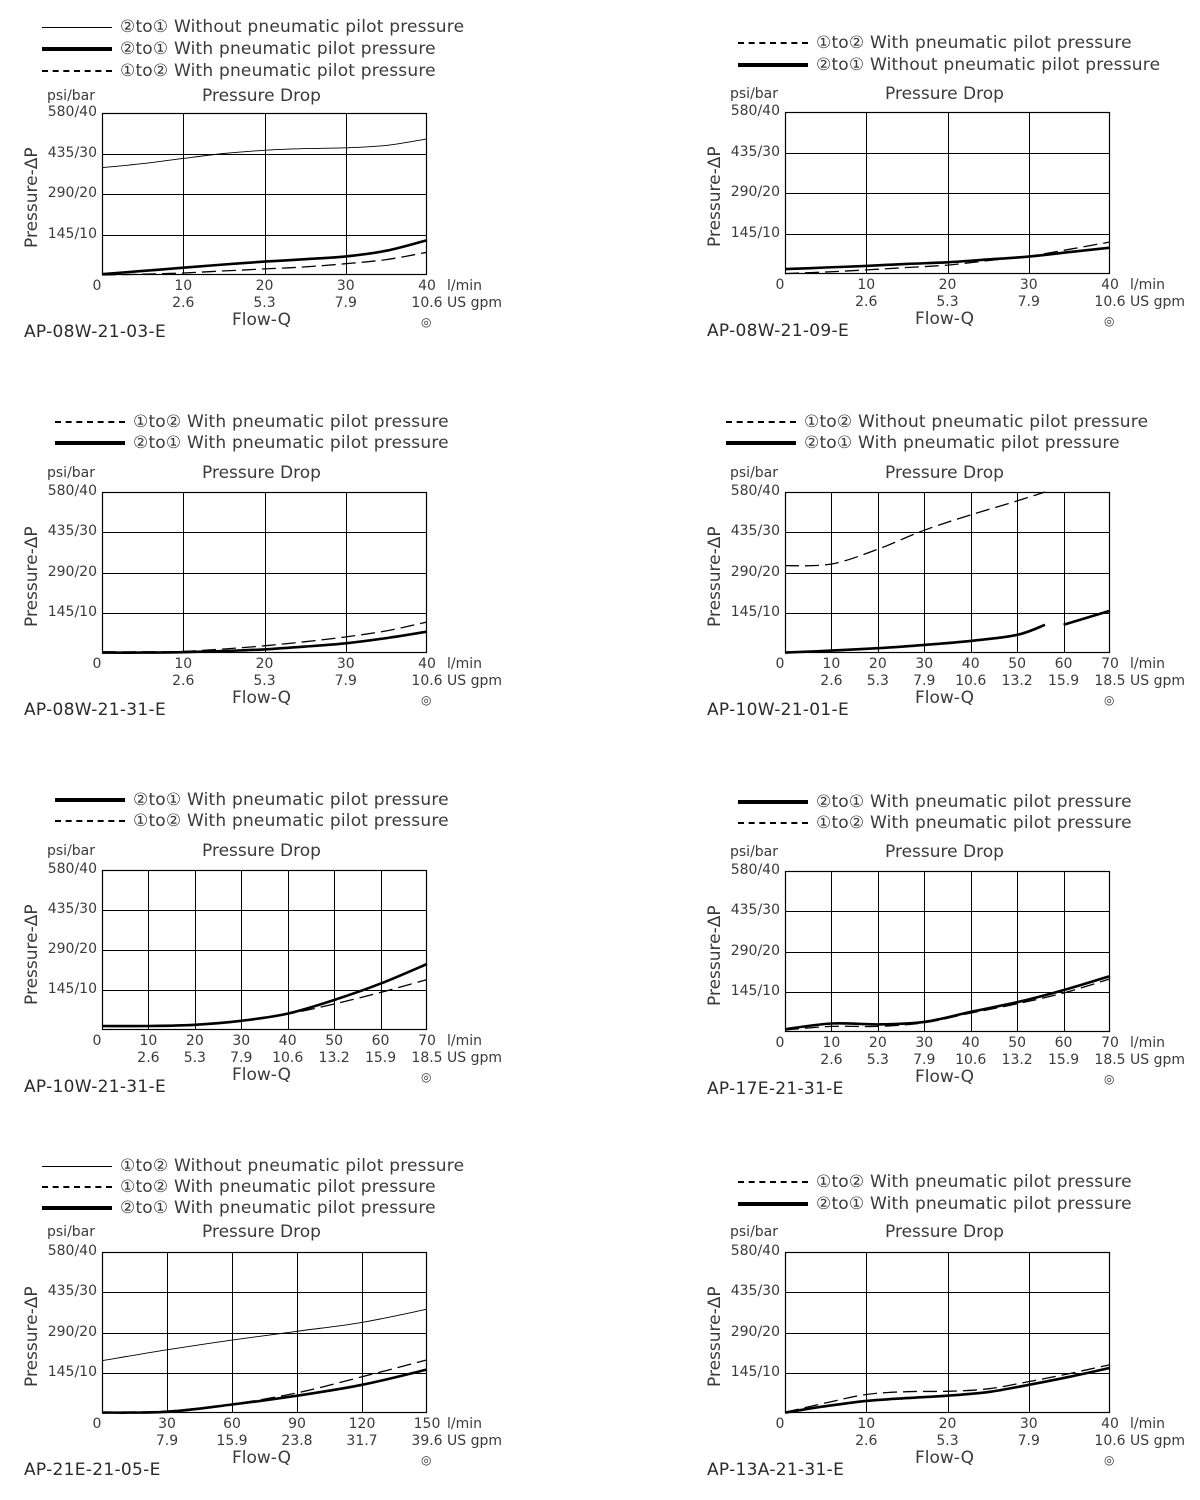 The width and height of the screenshot is (1200, 1500). Describe the element at coordinates (297, 1441) in the screenshot. I see `x-tick-gpm-label: 23.8` at that location.